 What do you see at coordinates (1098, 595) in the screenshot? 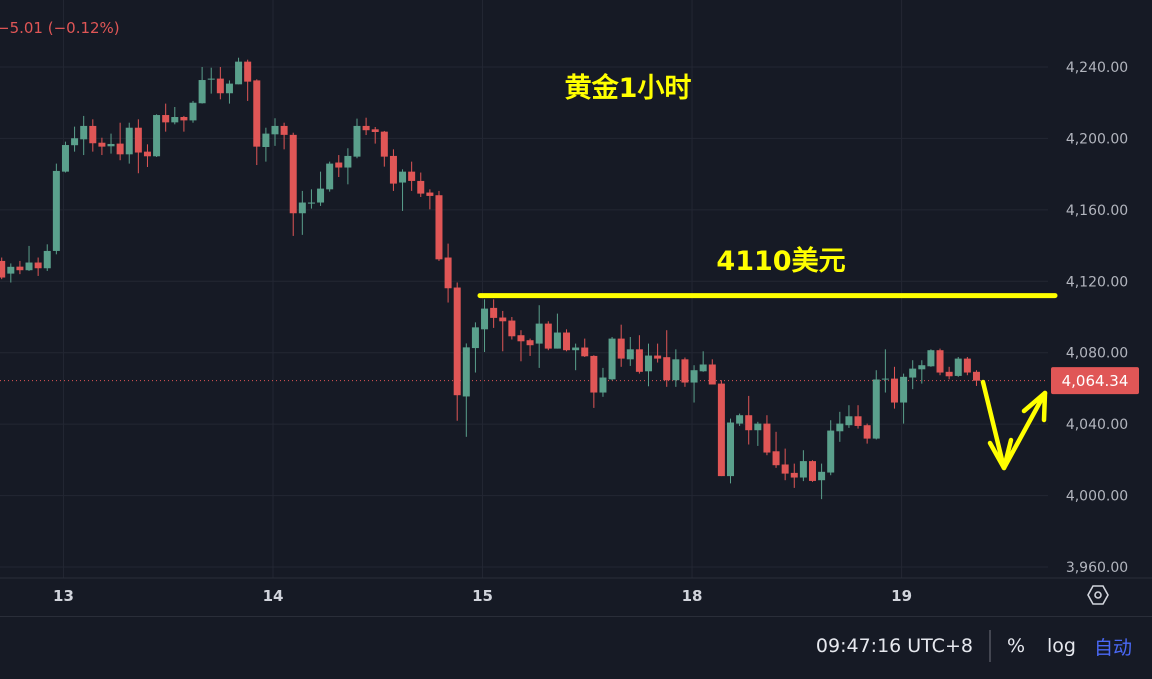
I see `hexagon-settings-icon` at bounding box center [1098, 595].